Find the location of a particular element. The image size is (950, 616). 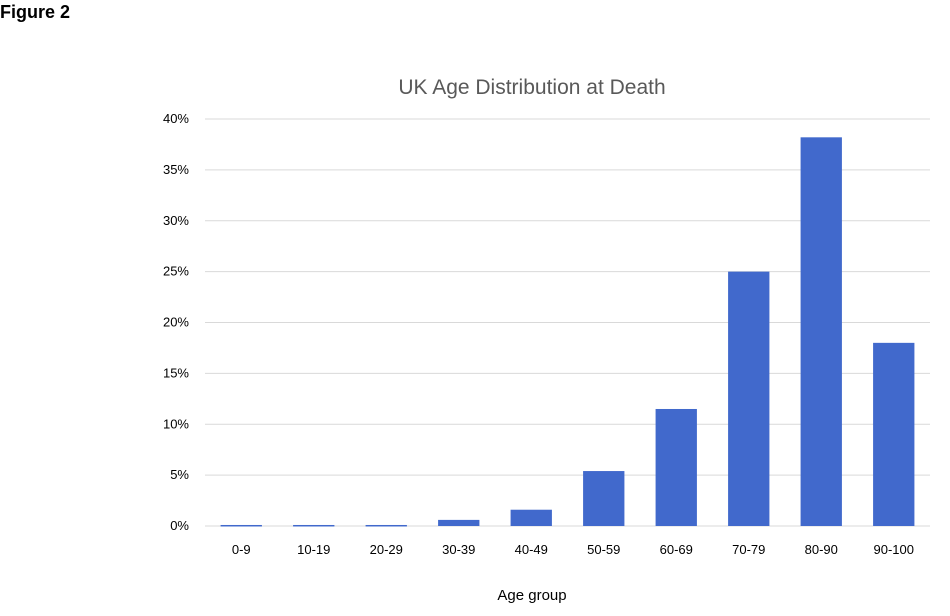

x-tick-label: 40-49 is located at coordinates (531, 549).